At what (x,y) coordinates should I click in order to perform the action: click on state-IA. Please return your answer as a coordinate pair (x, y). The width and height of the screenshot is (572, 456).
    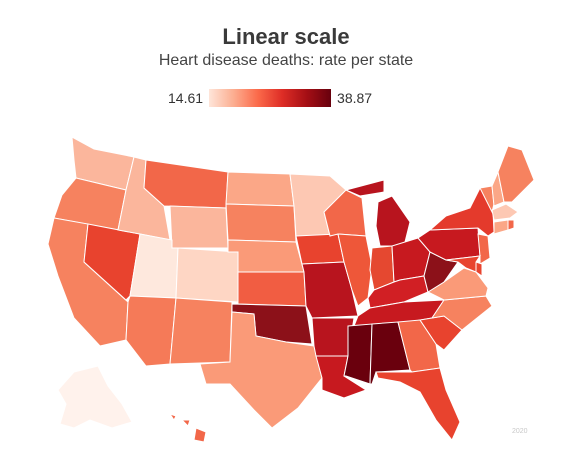
    Looking at the image, I should click on (320, 249).